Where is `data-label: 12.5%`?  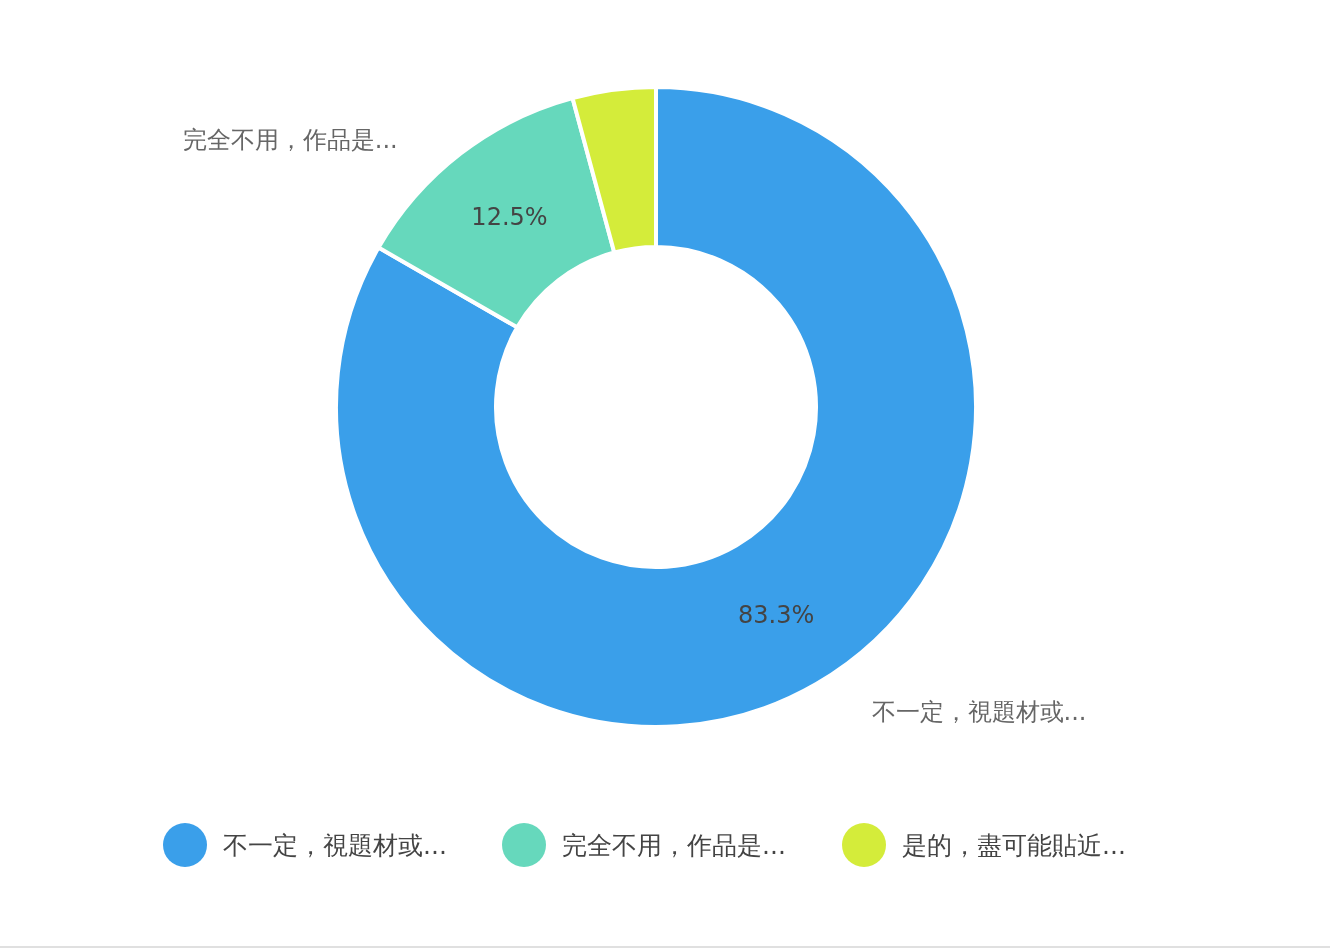
data-label: 12.5% is located at coordinates (509, 216).